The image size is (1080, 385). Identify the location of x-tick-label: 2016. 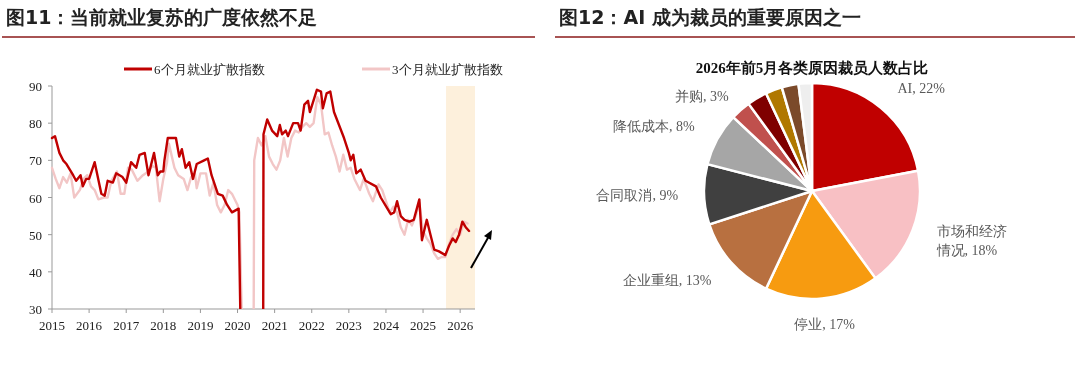
(89, 325).